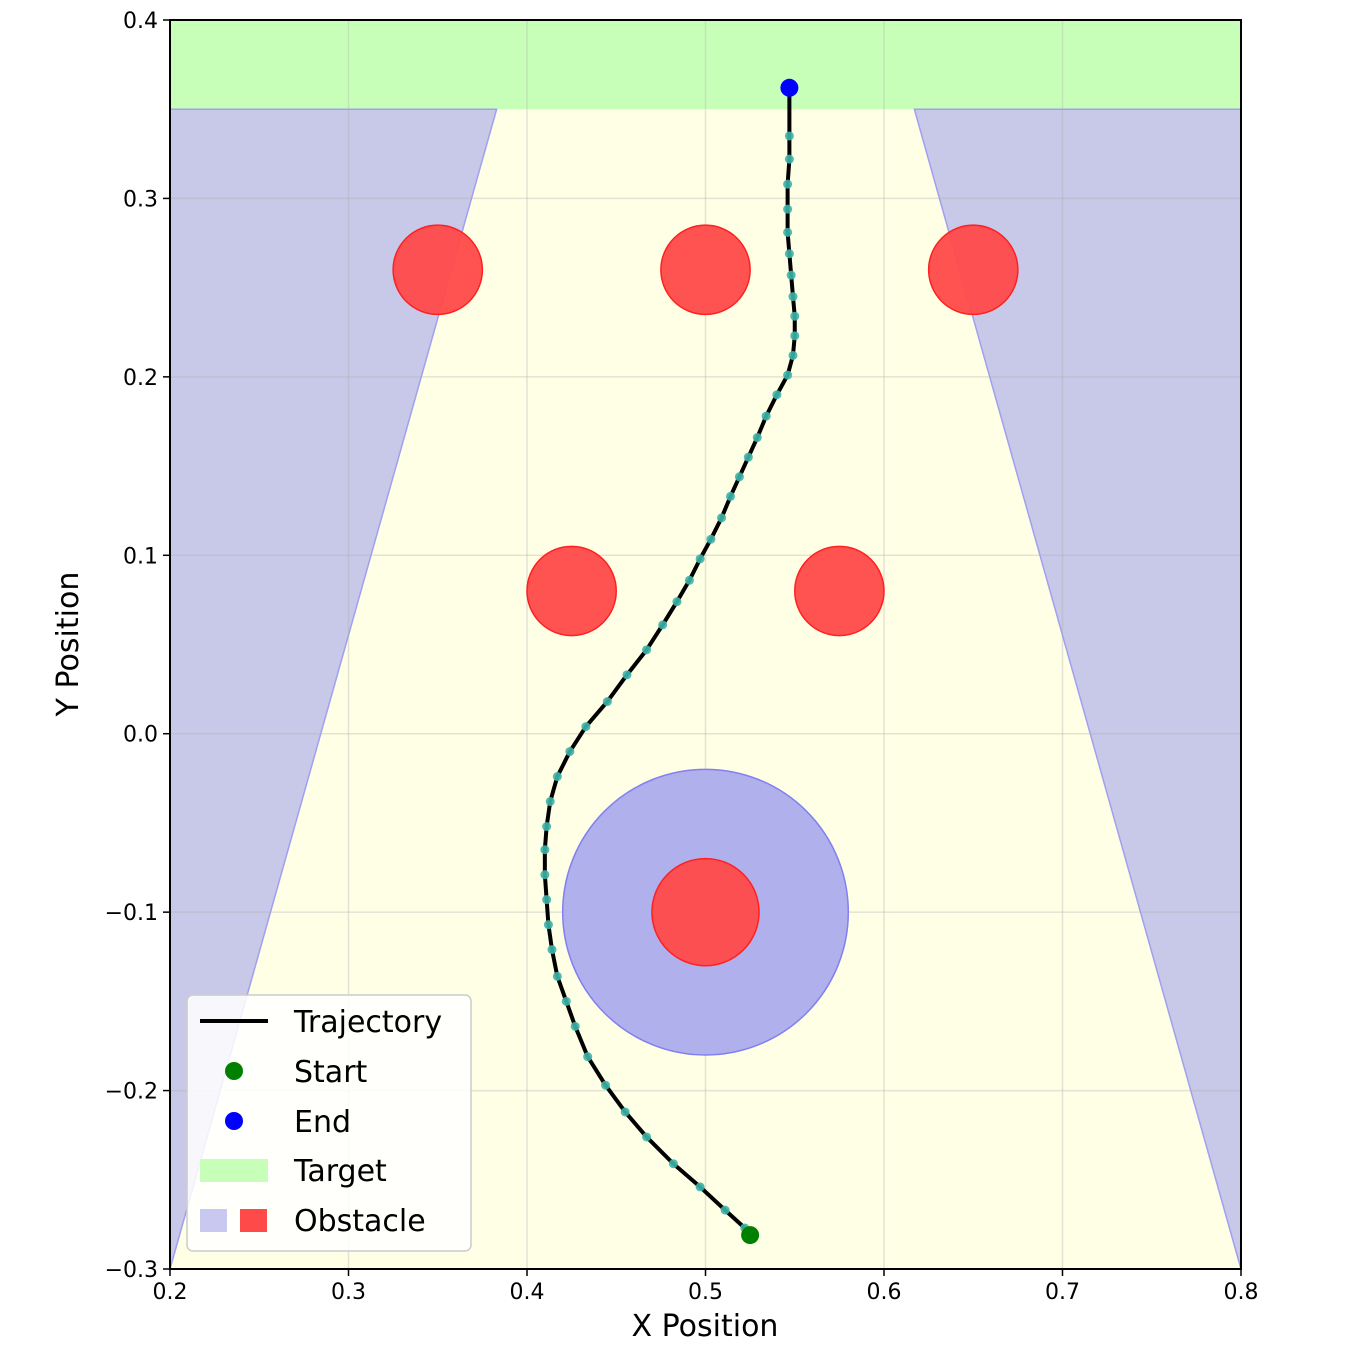 This screenshot has height=1350, width=1350. What do you see at coordinates (170, 1292) in the screenshot?
I see `x-tick-label: 0.2` at bounding box center [170, 1292].